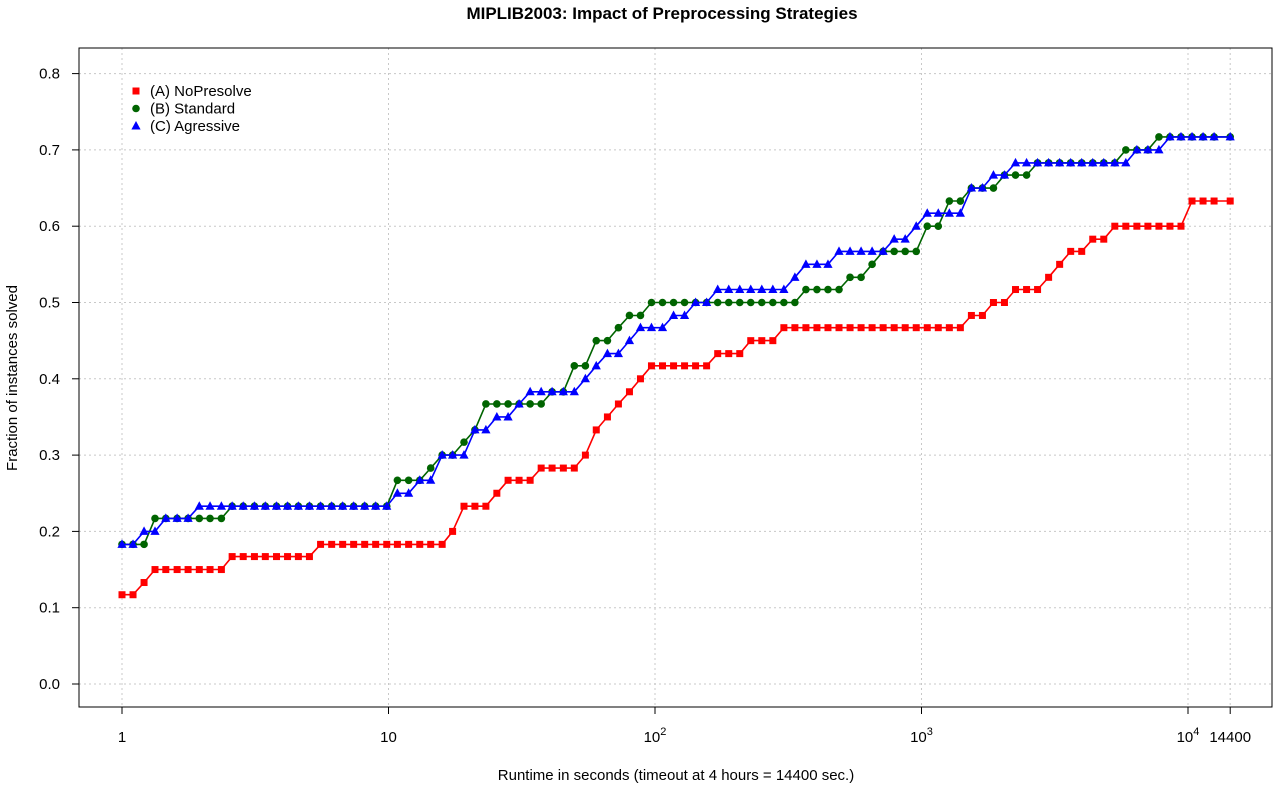  Describe the element at coordinates (49, 455) in the screenshot. I see `y-tick-label: 0.3` at that location.